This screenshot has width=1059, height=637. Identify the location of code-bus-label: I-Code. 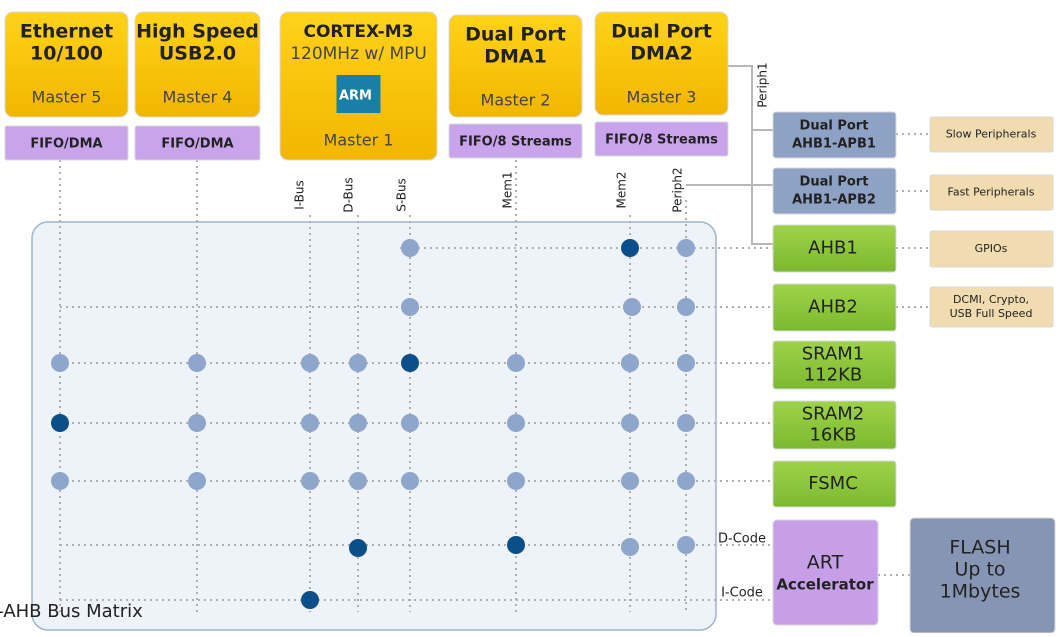
(742, 593).